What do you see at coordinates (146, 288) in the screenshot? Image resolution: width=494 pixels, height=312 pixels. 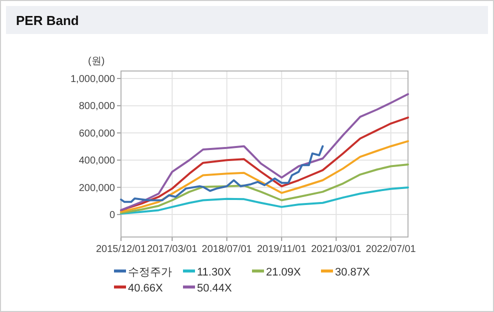 I see `legend-label: 40.66X` at bounding box center [146, 288].